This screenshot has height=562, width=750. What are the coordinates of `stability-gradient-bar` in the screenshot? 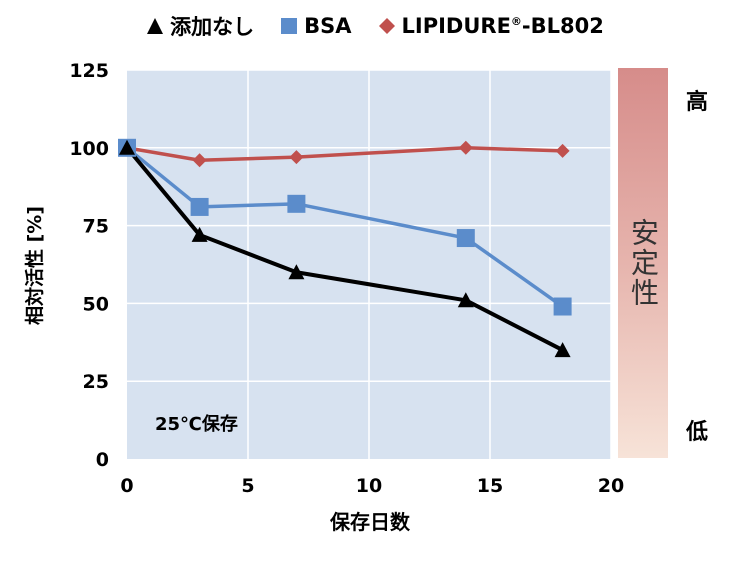 It's located at (643, 263).